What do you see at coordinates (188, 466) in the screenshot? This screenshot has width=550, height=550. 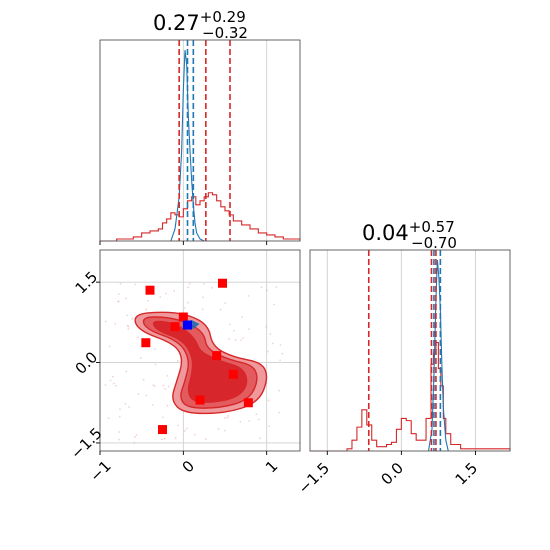 I see `x-tick-label: 0` at bounding box center [188, 466].